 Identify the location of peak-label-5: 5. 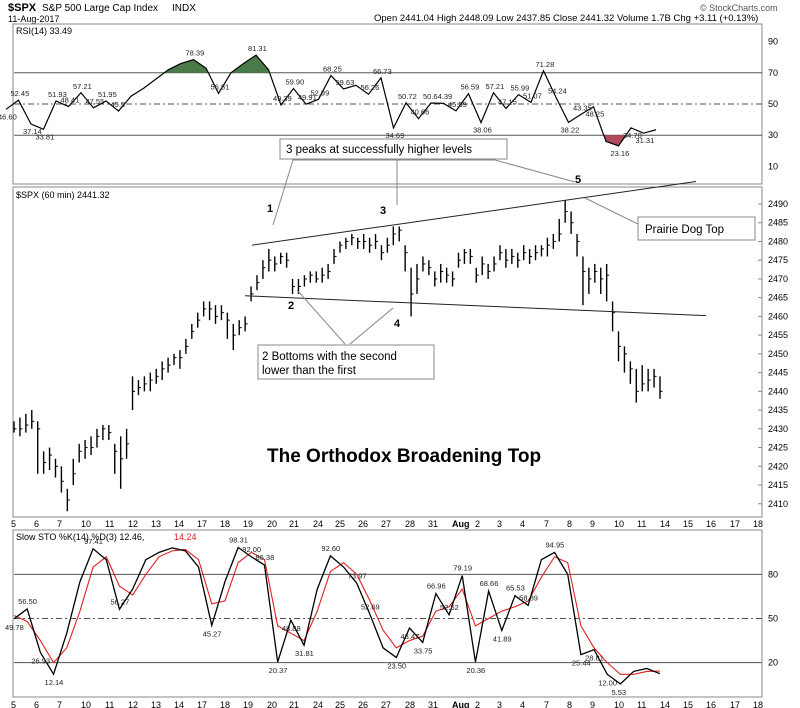
(578, 180).